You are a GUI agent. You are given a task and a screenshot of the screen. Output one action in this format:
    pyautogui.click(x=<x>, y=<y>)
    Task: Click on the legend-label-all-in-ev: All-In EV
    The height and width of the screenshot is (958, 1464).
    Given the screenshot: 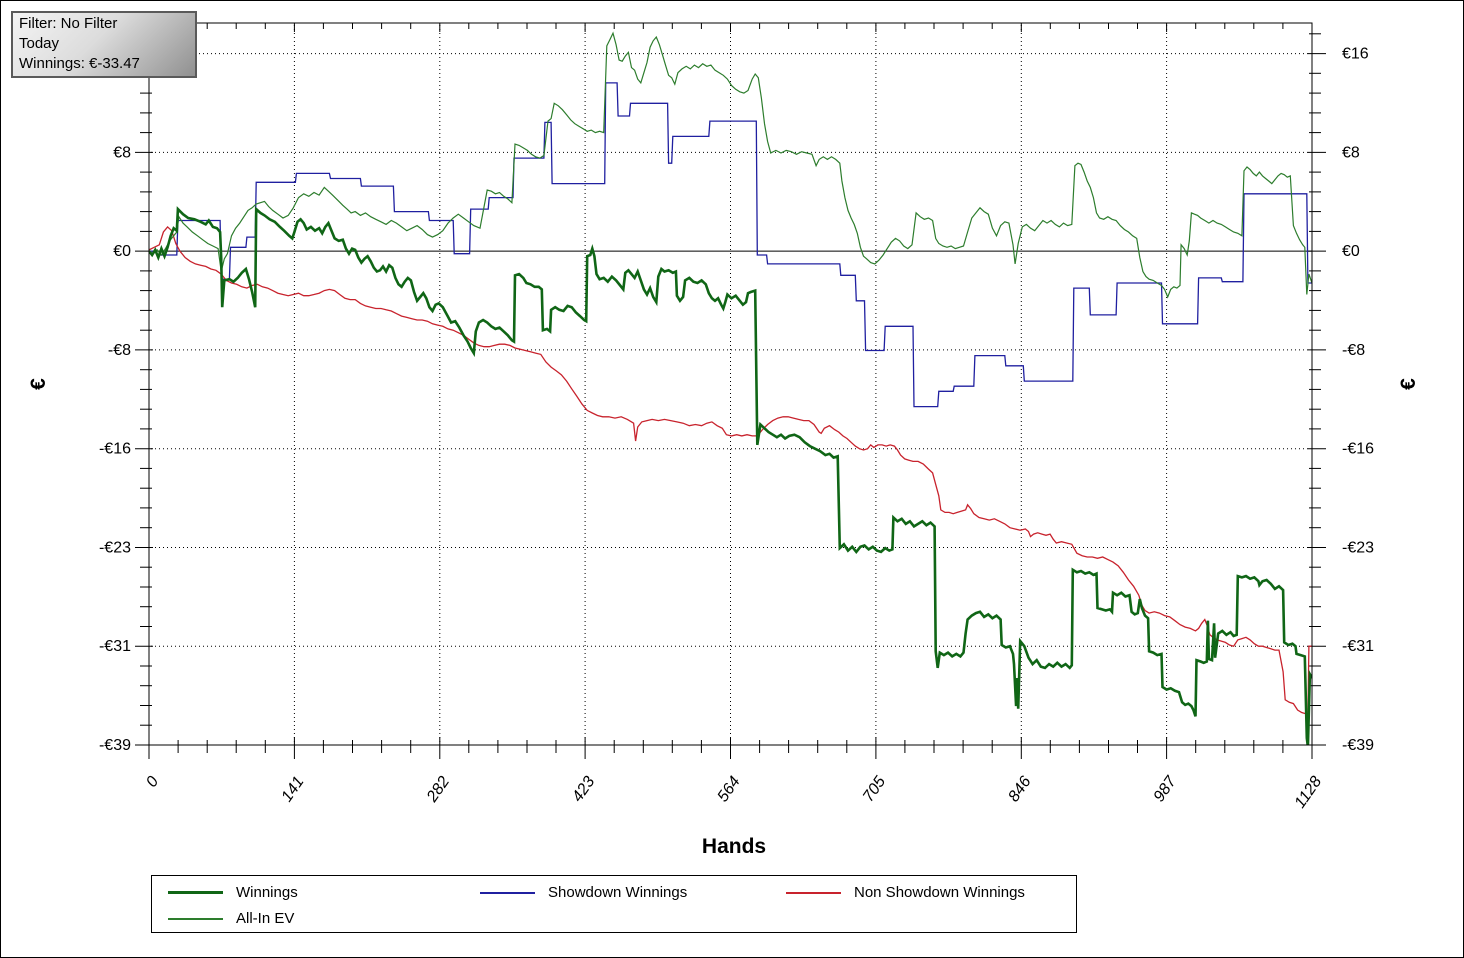 What is the action you would take?
    pyautogui.click(x=265, y=918)
    